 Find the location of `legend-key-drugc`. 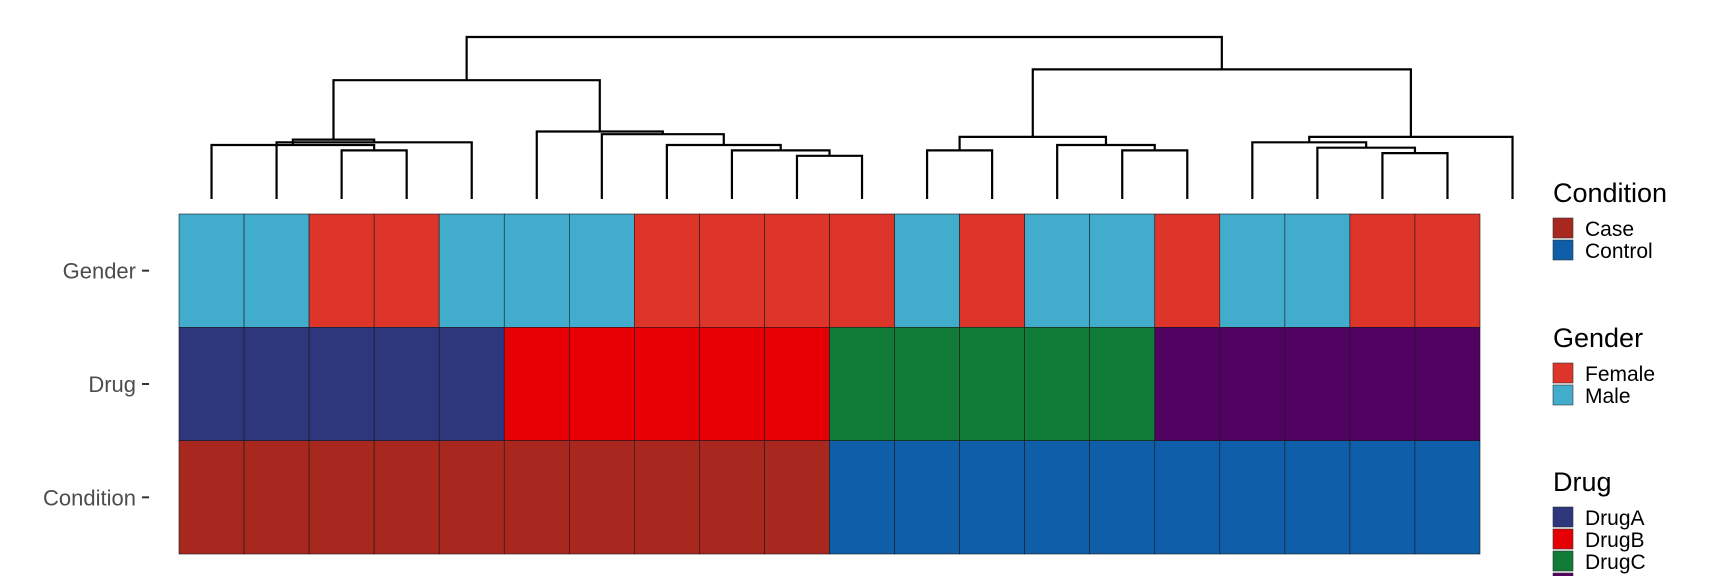

legend-key-drugc is located at coordinates (1563, 561).